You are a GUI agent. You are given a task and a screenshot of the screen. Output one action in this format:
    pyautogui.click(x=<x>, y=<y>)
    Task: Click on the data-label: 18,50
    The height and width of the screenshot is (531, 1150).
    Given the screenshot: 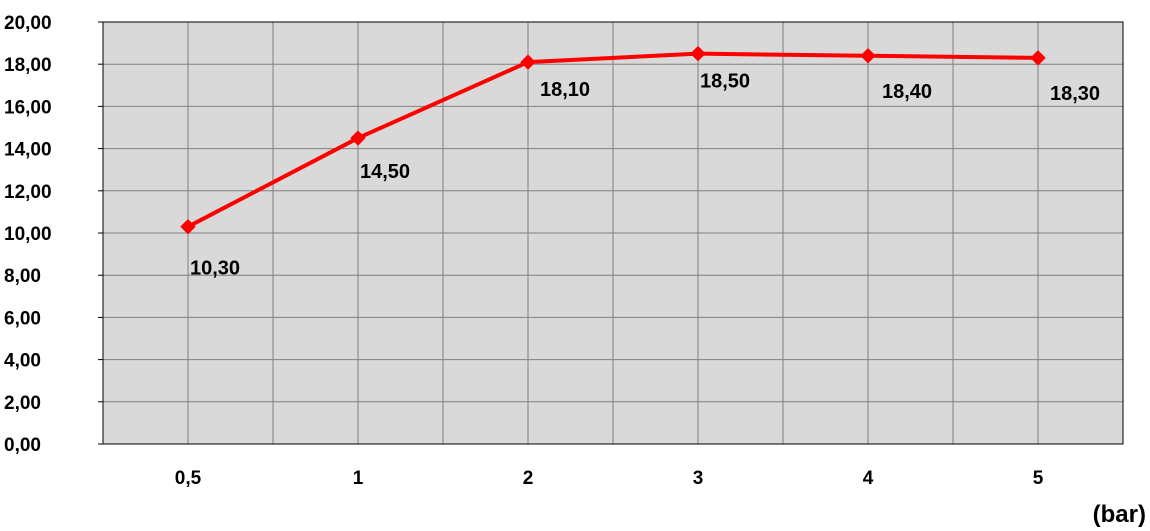 What is the action you would take?
    pyautogui.click(x=725, y=82)
    